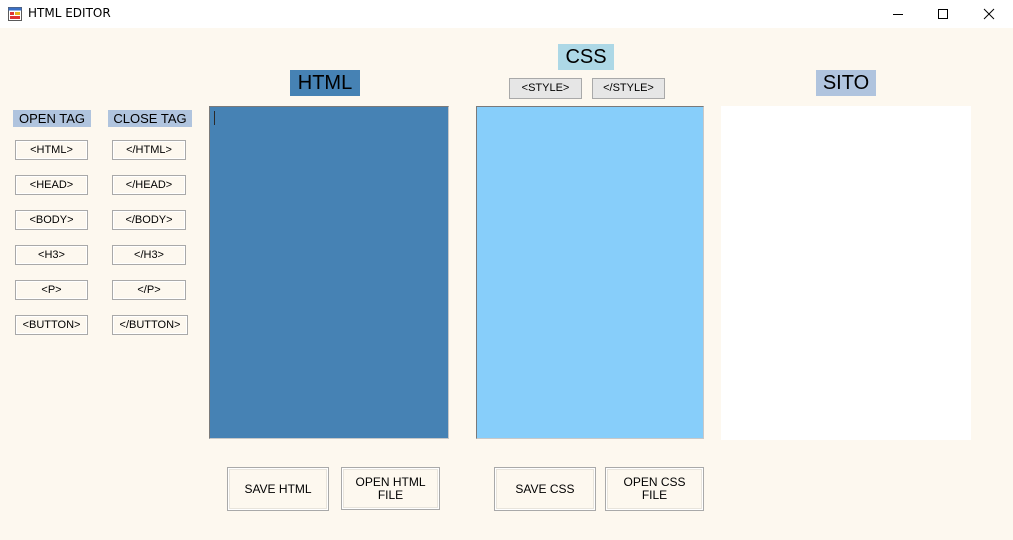 This screenshot has height=540, width=1013. Describe the element at coordinates (586, 57) in the screenshot. I see `css-section-label: CSS` at that location.